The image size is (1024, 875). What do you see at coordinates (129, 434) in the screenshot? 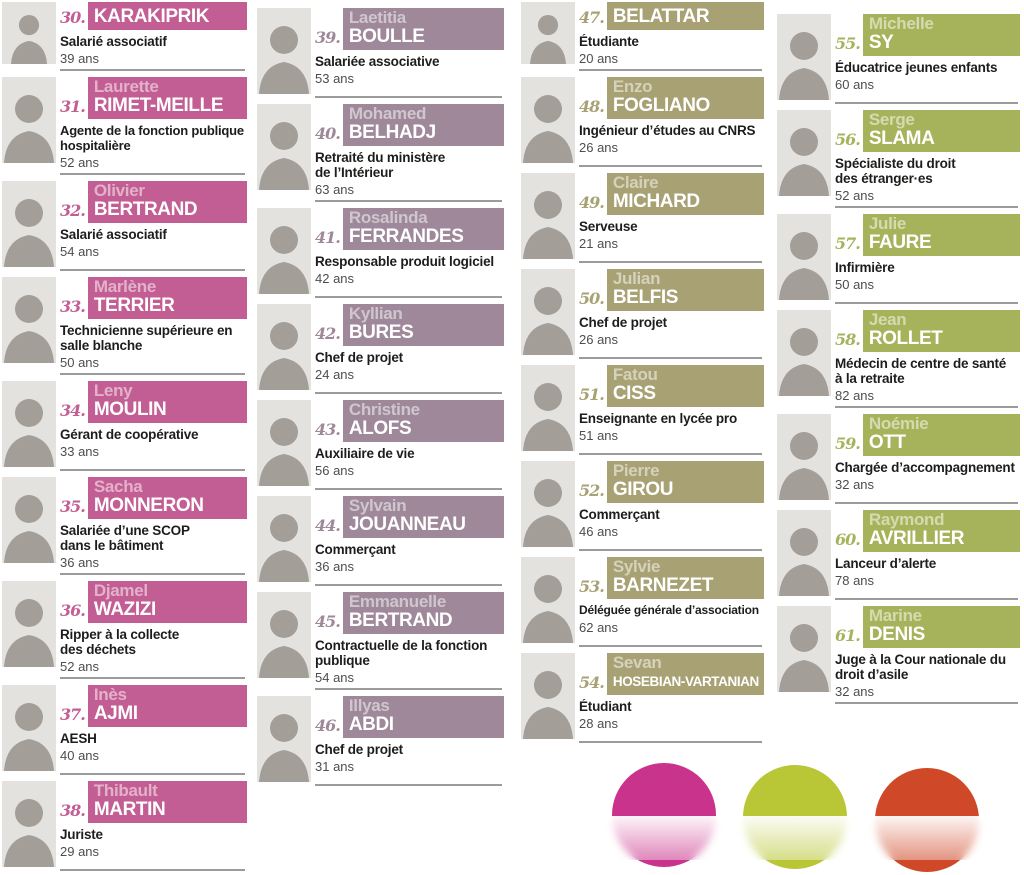
I see `candidate-occupation: Gérant de coopérative` at bounding box center [129, 434].